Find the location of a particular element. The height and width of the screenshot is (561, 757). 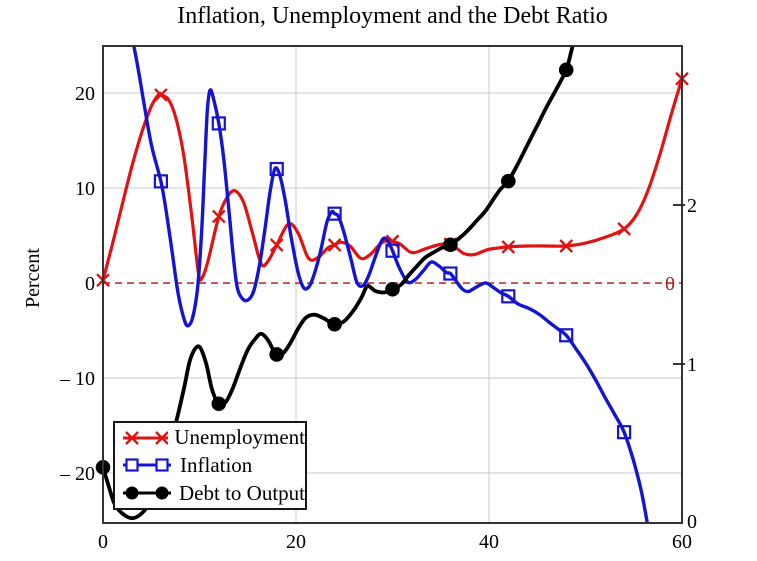

x-axis-tick-label: 40 is located at coordinates (489, 542).